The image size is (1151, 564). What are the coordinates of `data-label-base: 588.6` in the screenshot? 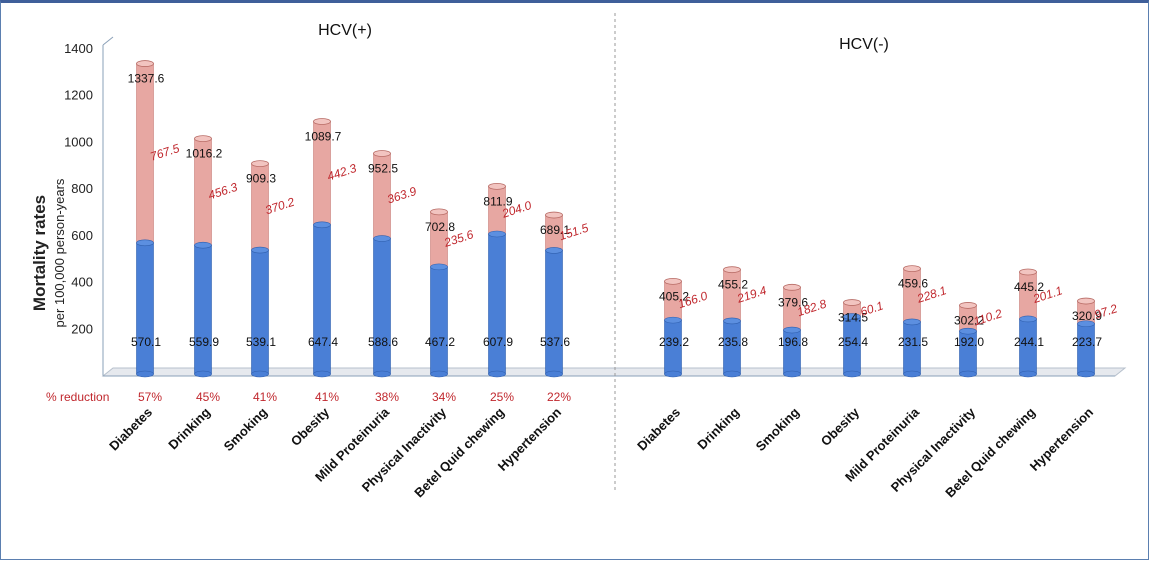 It's located at (383, 342).